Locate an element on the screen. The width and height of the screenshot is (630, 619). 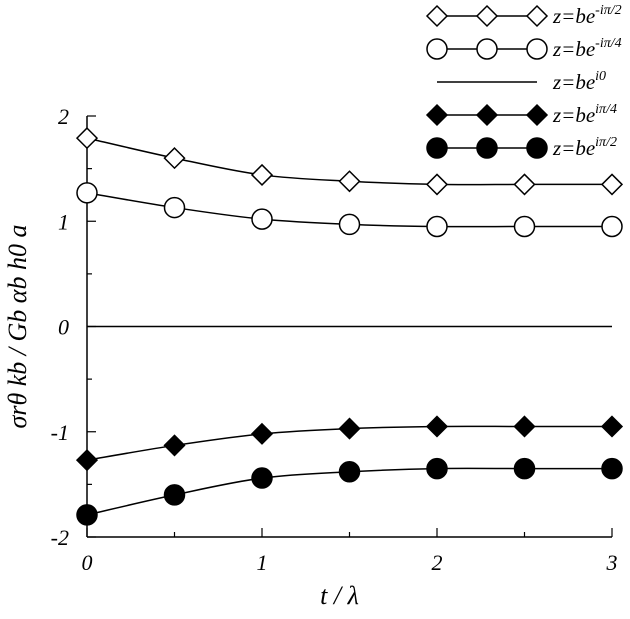
legend-entry: z=bei0 is located at coordinates (521, 81).